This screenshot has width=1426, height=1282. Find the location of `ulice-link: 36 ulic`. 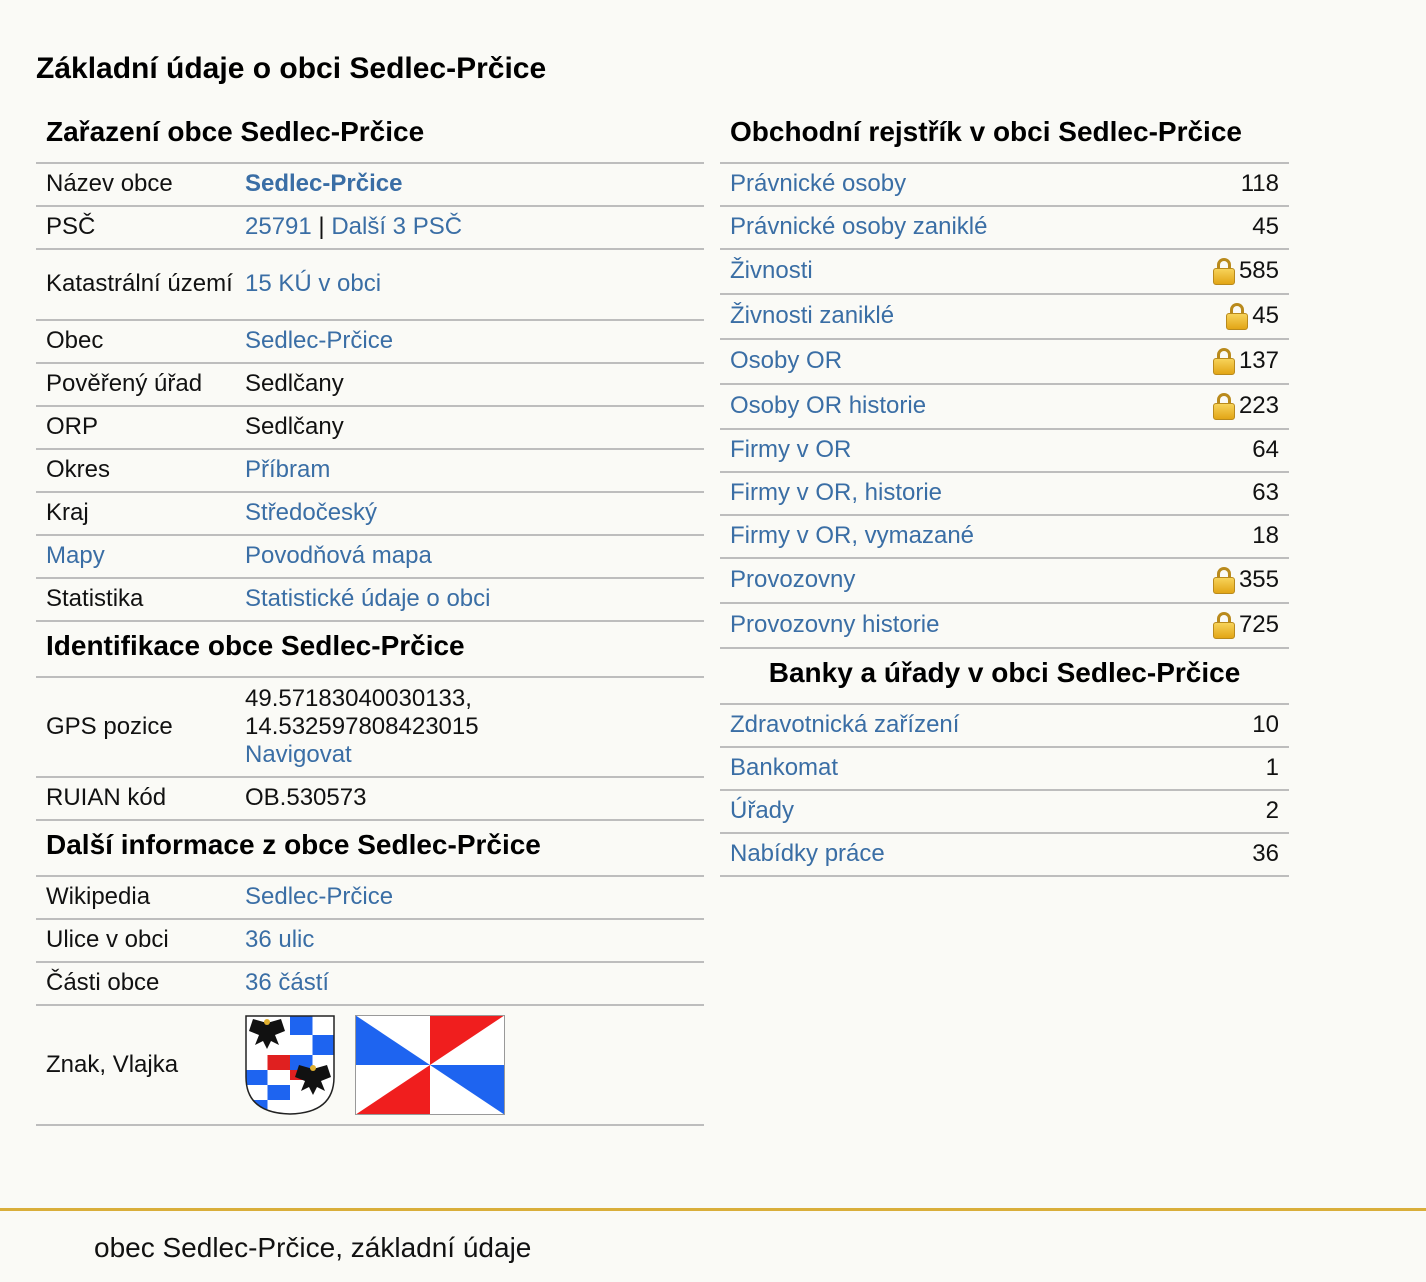

ulice-link: 36 ulic is located at coordinates (280, 939).